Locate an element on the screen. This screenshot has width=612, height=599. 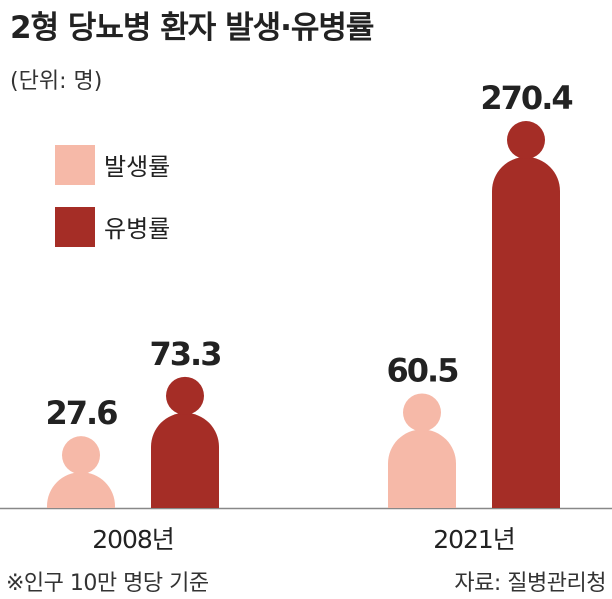
value-label: 270.4 is located at coordinates (526, 98).